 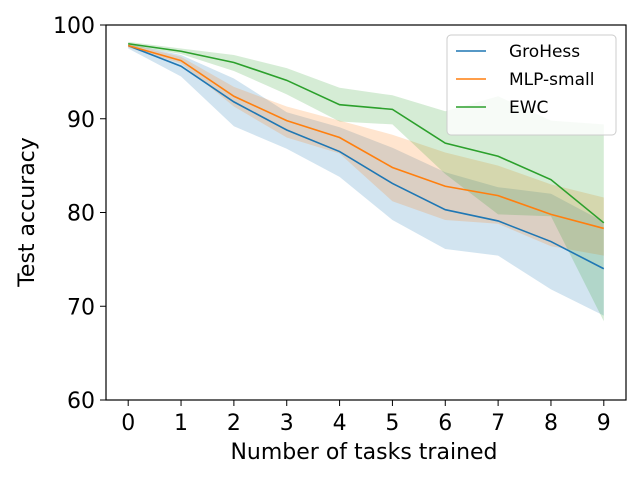 What do you see at coordinates (363, 452) in the screenshot?
I see `x-axis-label: Number of tasks trained` at bounding box center [363, 452].